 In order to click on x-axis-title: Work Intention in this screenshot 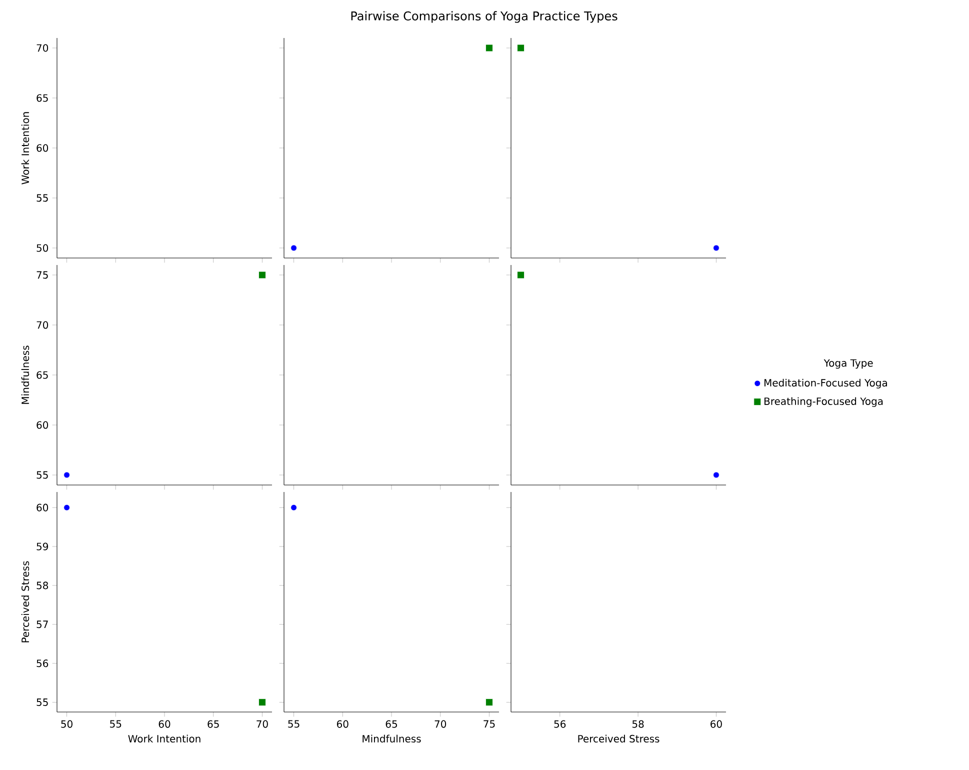, I will do `click(164, 738)`.